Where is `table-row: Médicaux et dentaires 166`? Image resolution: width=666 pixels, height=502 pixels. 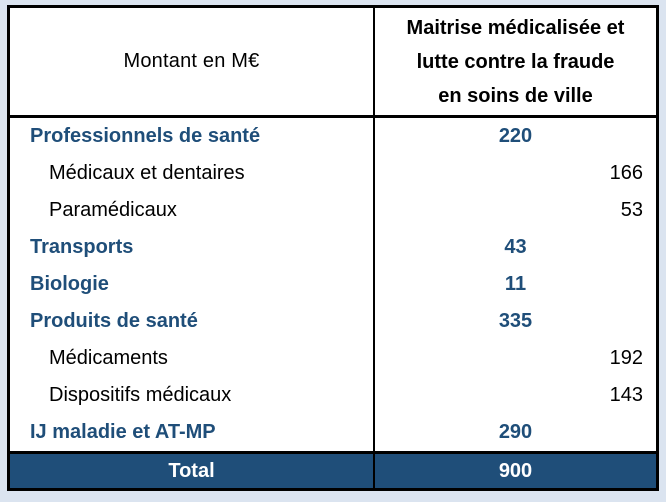
table-row: Médicaux et dentaires 166 is located at coordinates (333, 173).